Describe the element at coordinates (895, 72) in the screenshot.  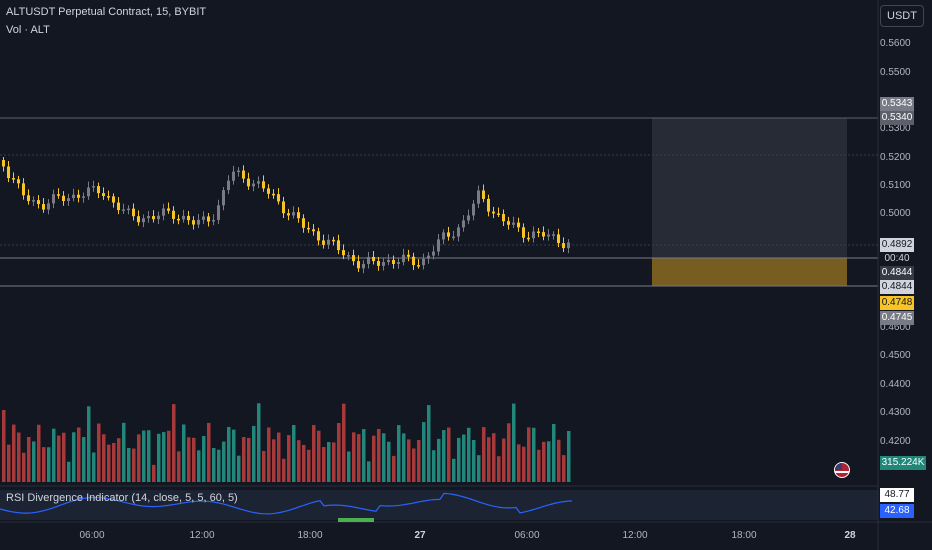
I see `price-label: 0.5500` at that location.